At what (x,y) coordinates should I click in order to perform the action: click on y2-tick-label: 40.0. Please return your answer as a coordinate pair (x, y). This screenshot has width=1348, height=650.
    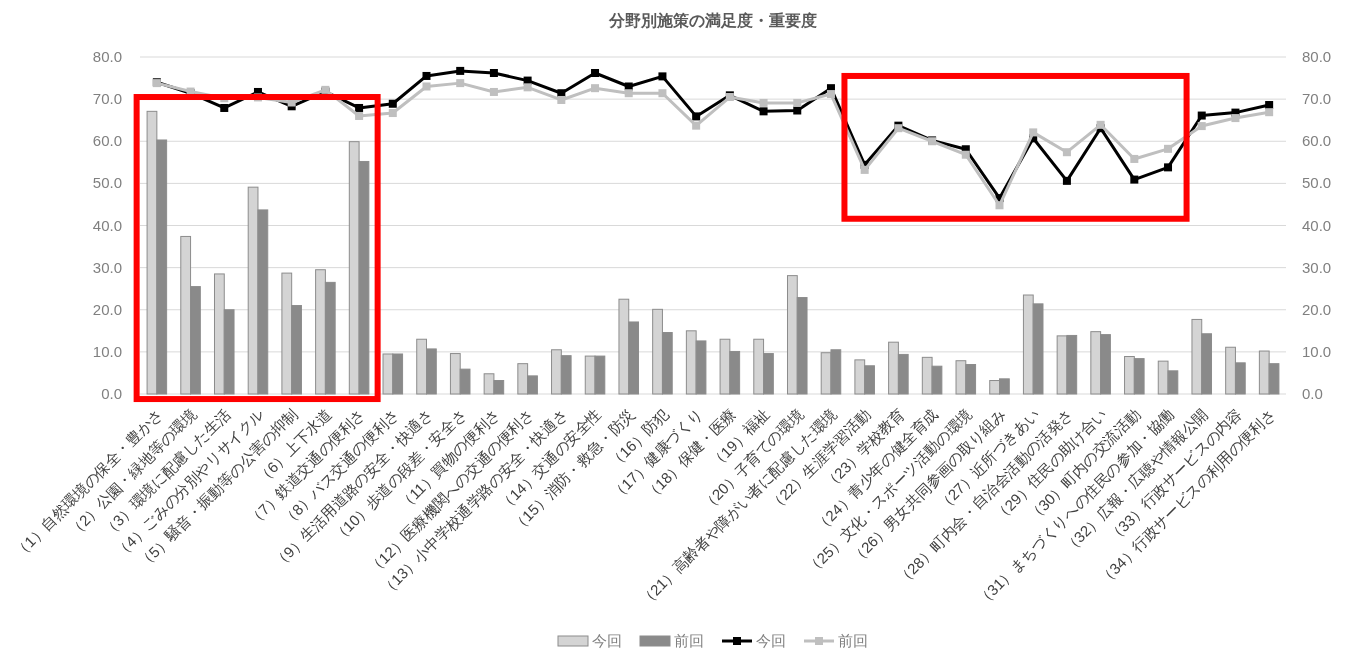
    Looking at the image, I should click on (1317, 225).